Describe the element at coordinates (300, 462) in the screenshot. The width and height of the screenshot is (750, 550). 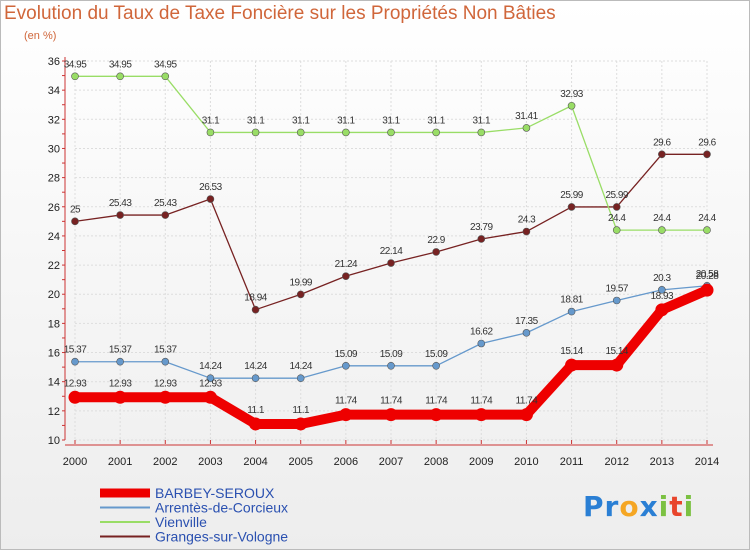
I see `x-tick-label: 2005` at that location.